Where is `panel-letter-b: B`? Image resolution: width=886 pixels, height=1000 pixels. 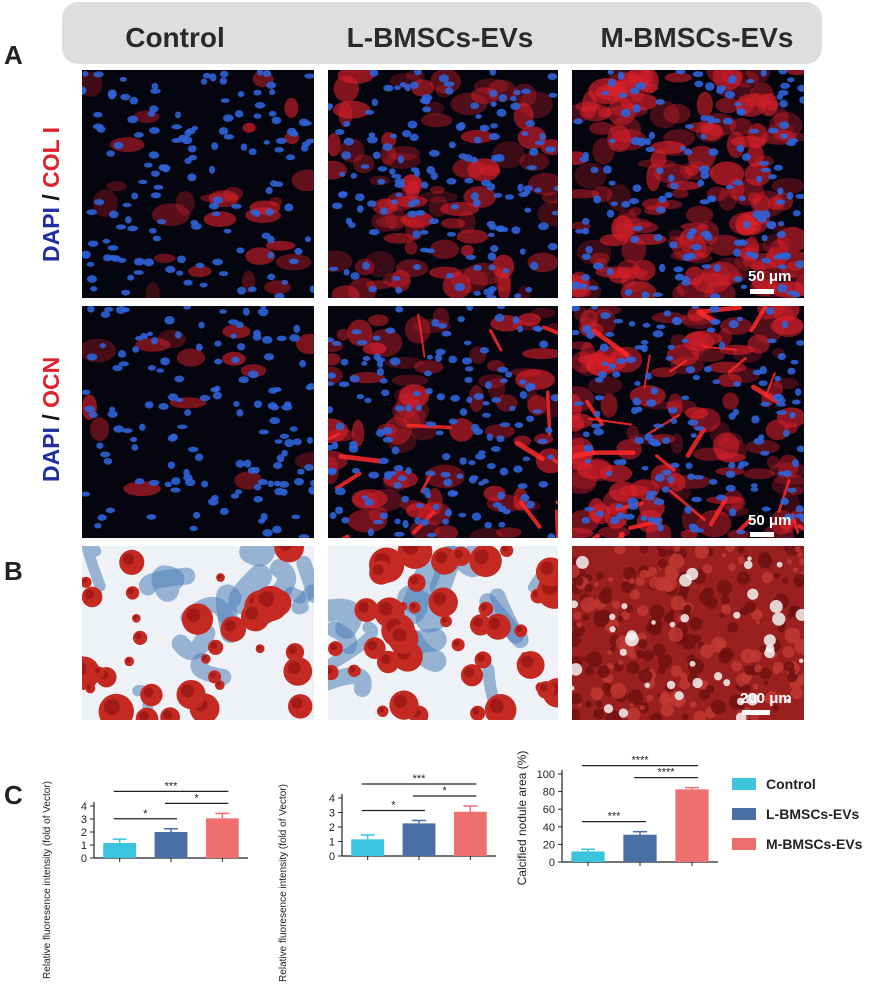
panel-letter-b: B is located at coordinates (13, 571).